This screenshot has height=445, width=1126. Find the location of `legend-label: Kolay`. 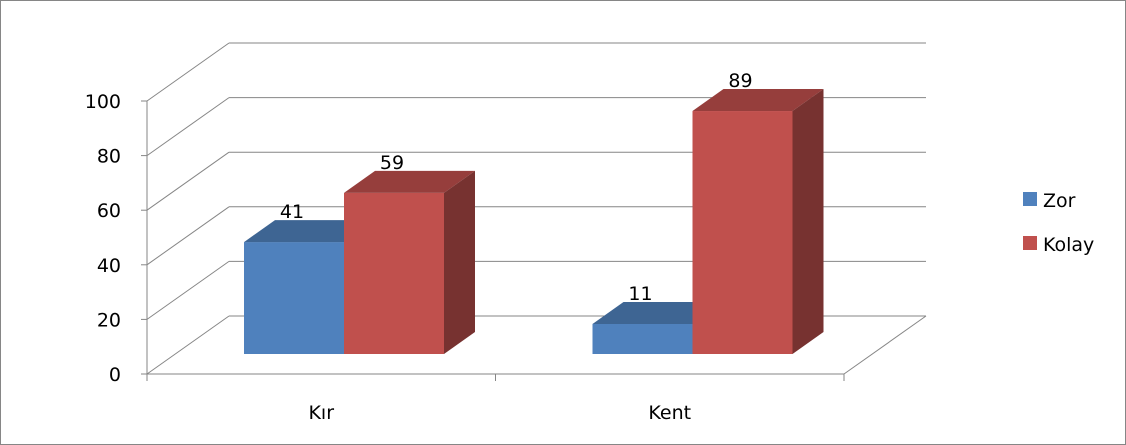

legend-label: Kolay is located at coordinates (1068, 245).